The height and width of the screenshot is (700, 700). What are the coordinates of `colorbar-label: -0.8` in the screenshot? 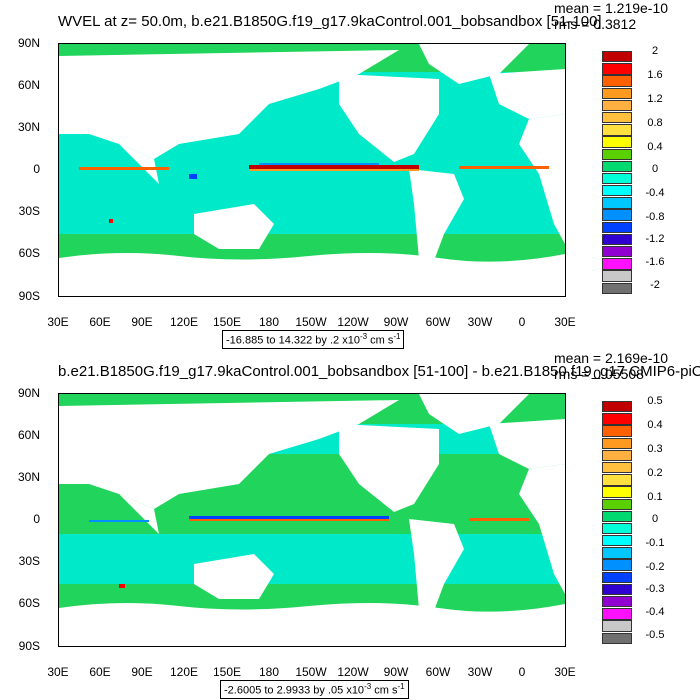 It's located at (655, 217).